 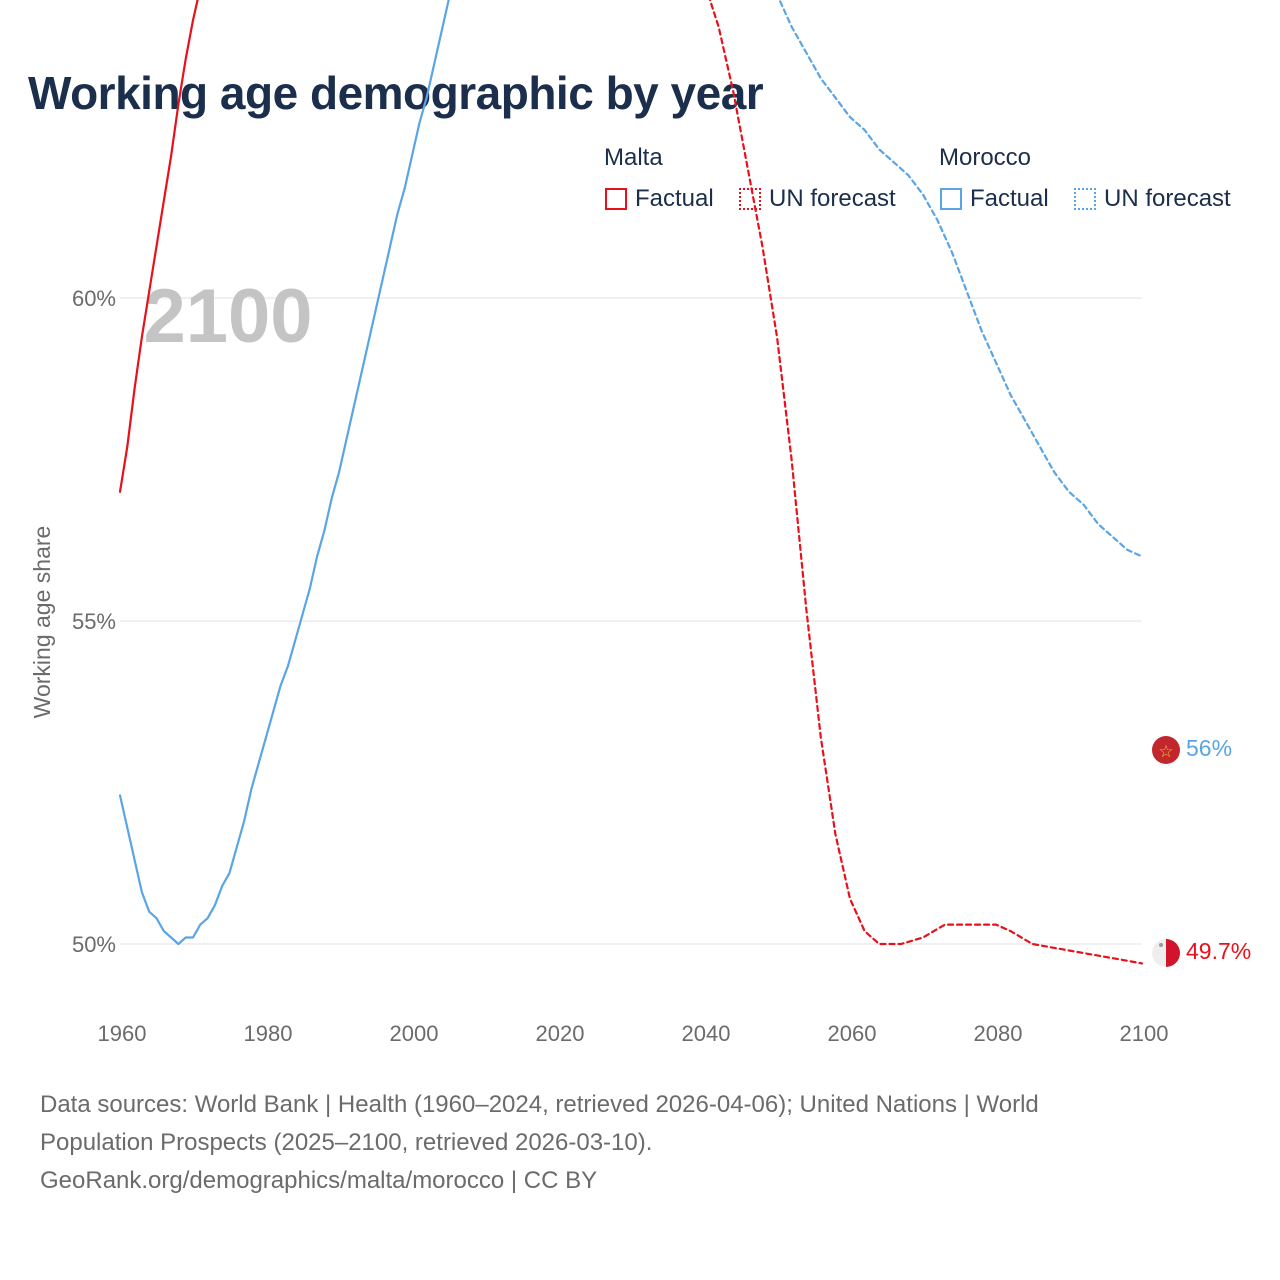 I want to click on y-tick-label: 55%, so click(x=94, y=621).